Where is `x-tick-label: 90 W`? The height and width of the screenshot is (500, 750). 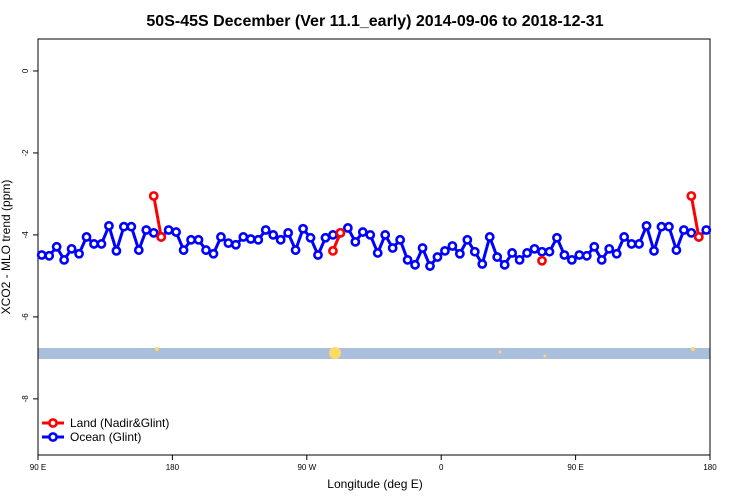
x-tick-label: 90 W is located at coordinates (306, 467).